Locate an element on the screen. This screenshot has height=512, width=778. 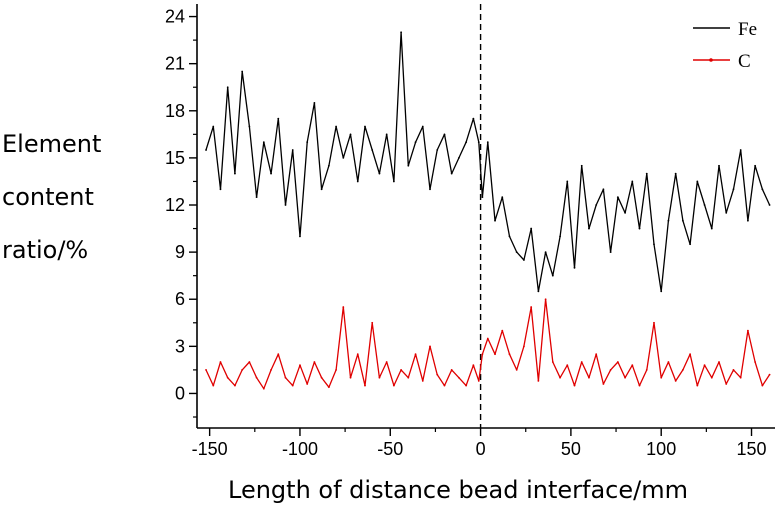
y-tick-label: 15 is located at coordinates (175, 158).